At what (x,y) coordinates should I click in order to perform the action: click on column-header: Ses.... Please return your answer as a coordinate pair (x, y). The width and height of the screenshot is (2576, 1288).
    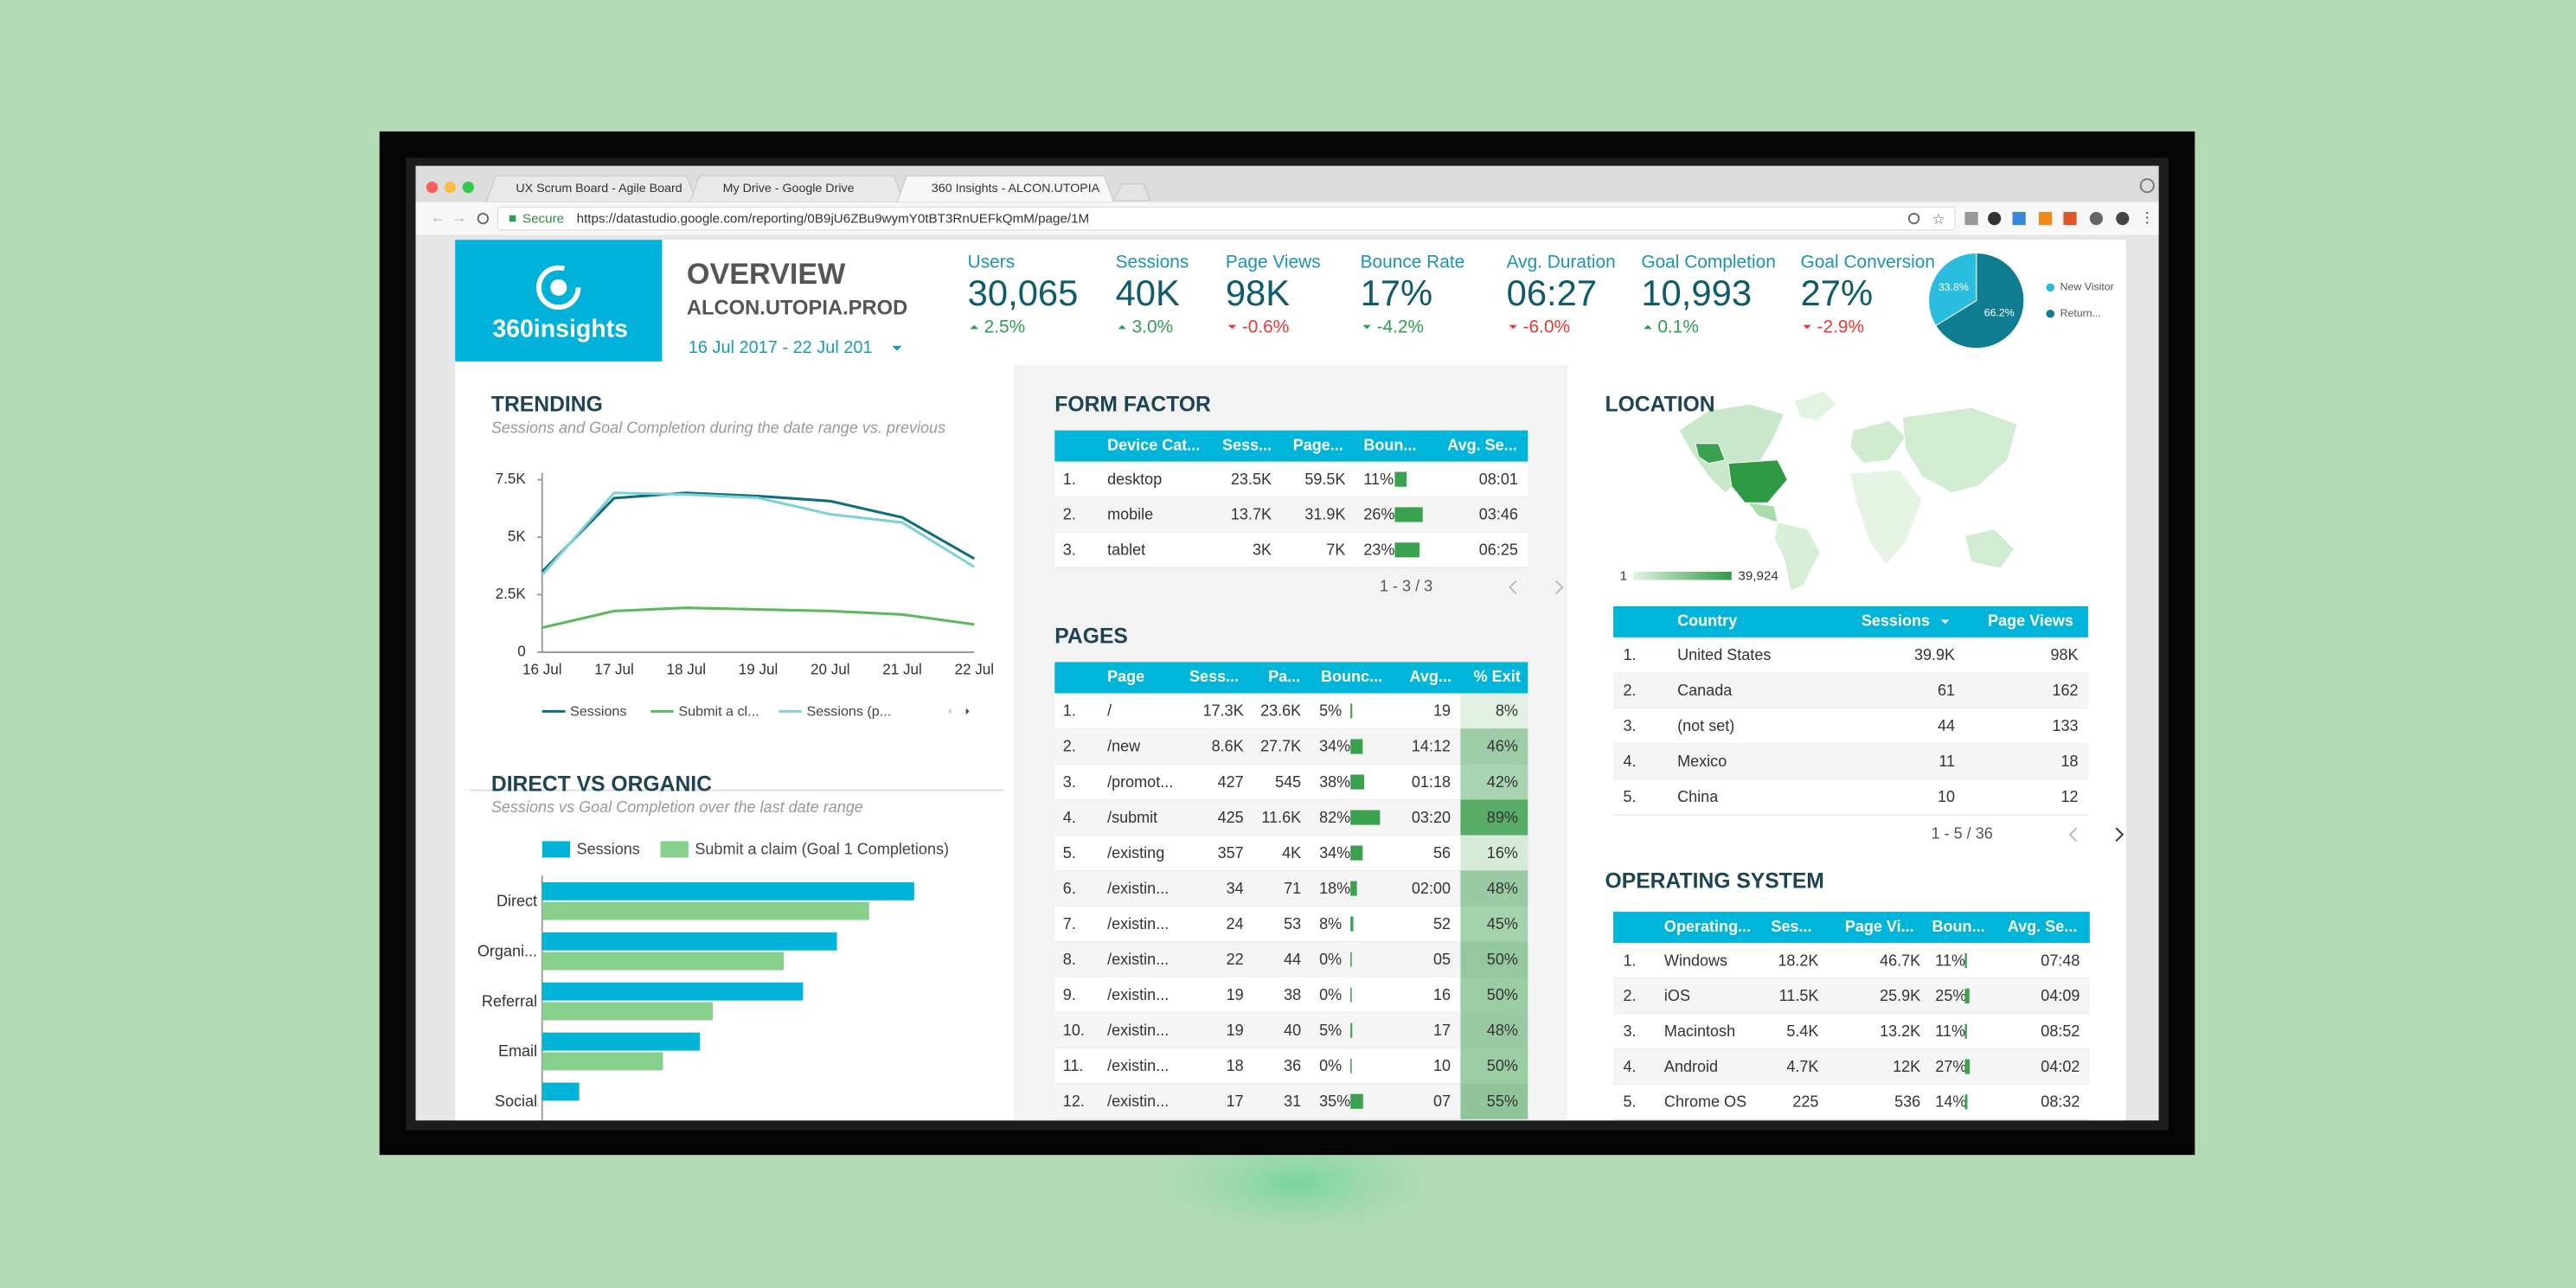
    Looking at the image, I should click on (1791, 927).